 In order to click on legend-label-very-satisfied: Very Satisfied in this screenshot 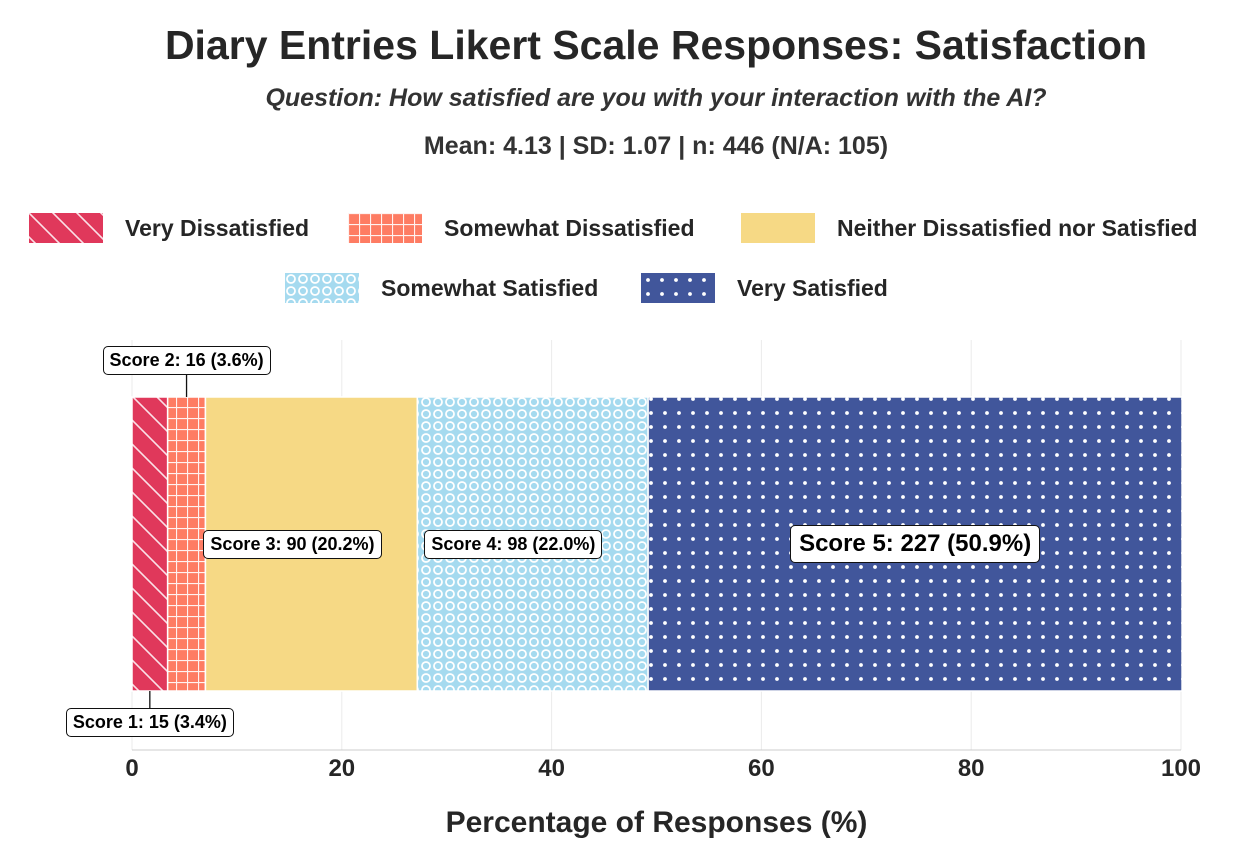, I will do `click(812, 287)`.